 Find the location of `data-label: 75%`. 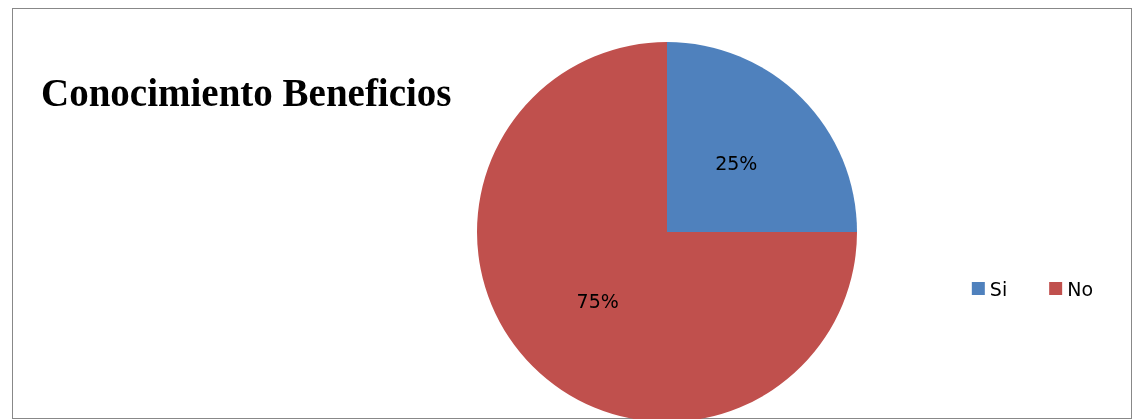

data-label: 75% is located at coordinates (597, 301).